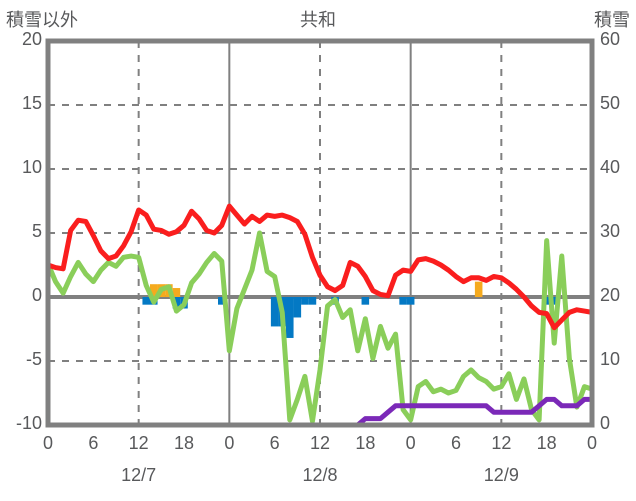 This screenshot has width=636, height=501. What do you see at coordinates (605, 423) in the screenshot?
I see `y2-tick-label: 0` at bounding box center [605, 423].